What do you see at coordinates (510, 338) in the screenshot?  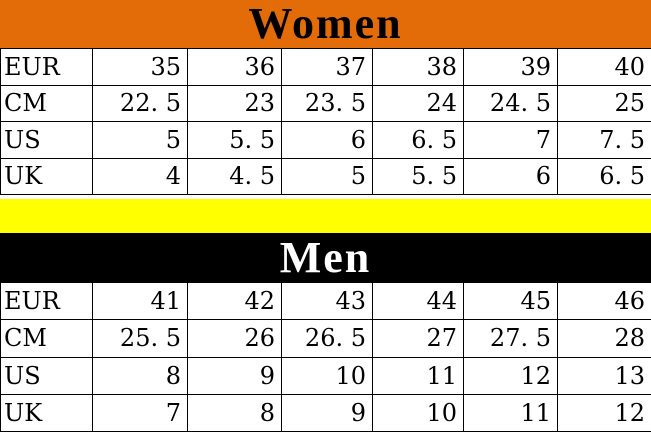 I see `size-cell: 27. 5` at bounding box center [510, 338].